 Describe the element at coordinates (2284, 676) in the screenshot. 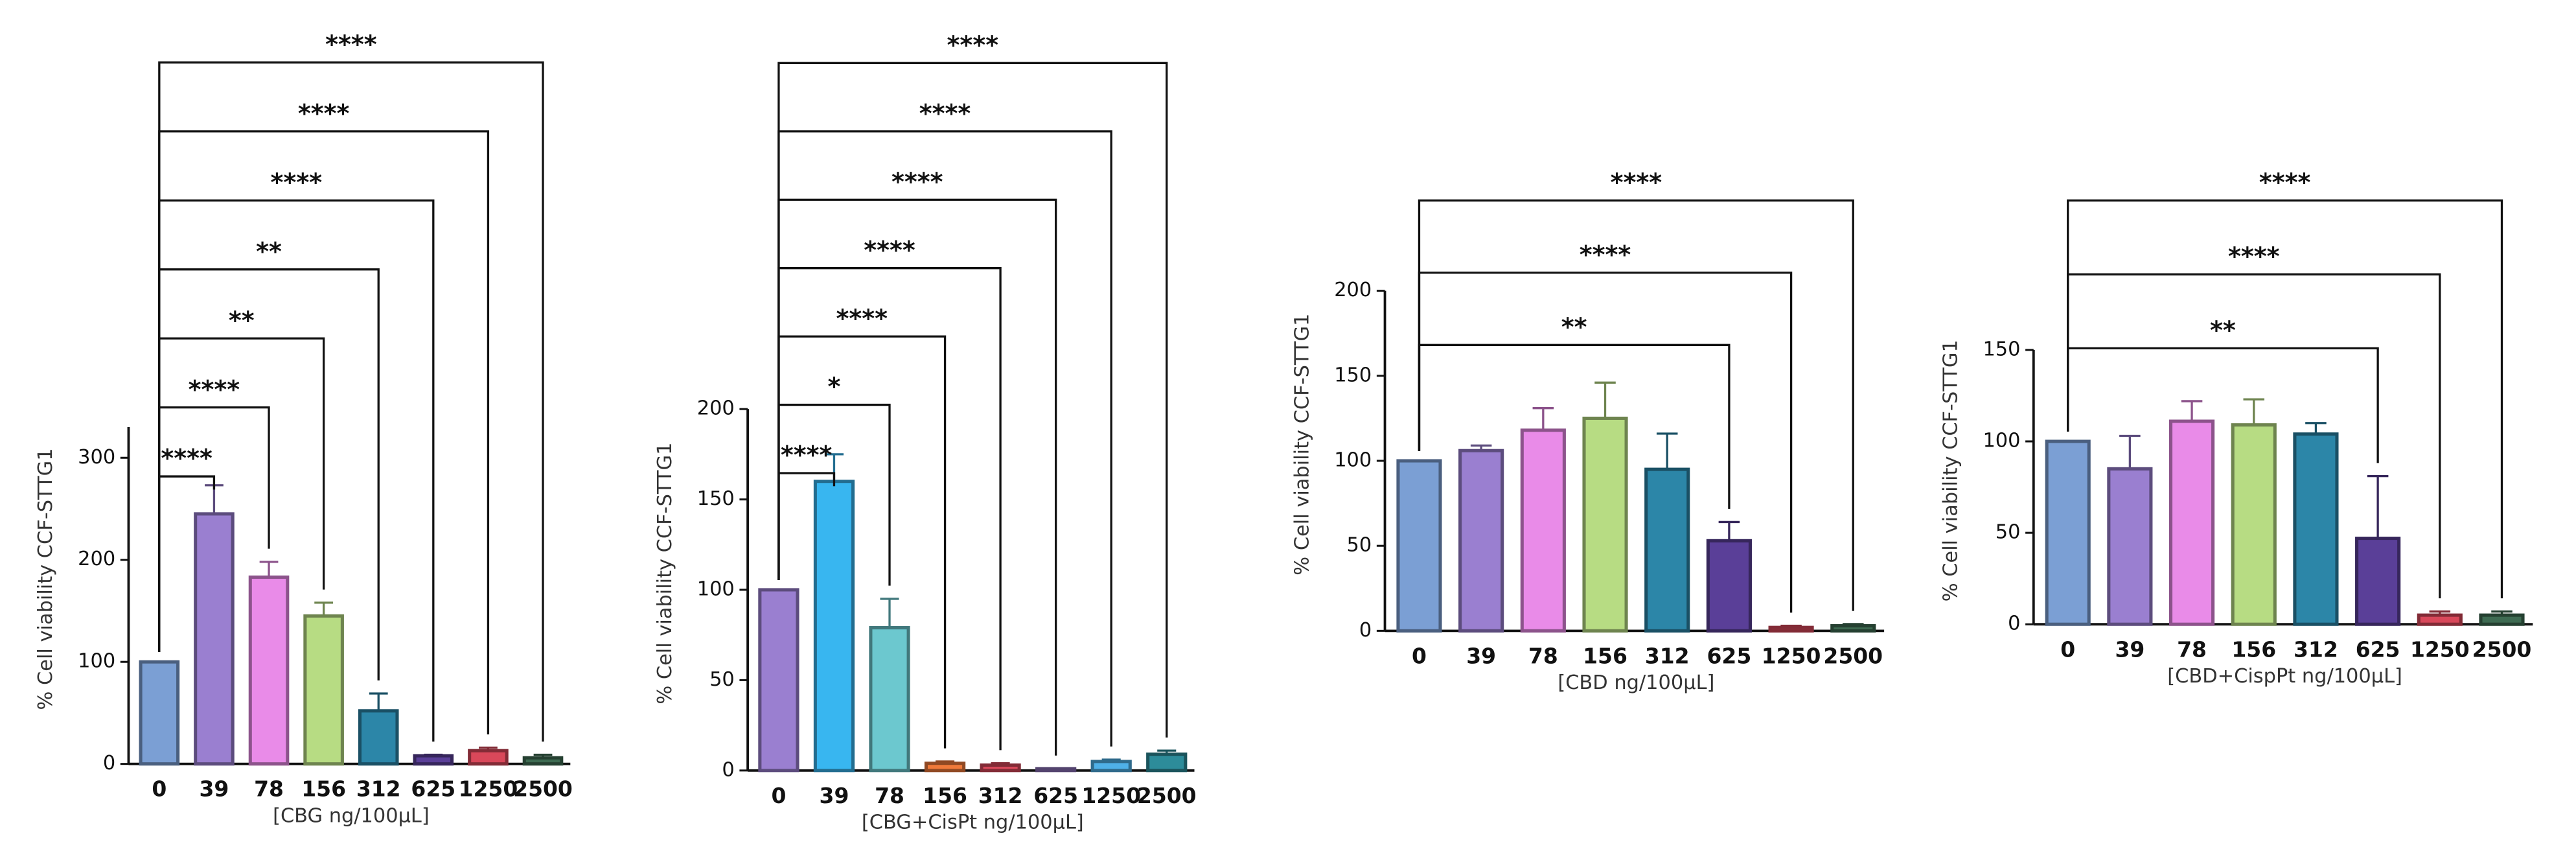

I see `x-axis-label: [CBD+CispPt ng/100μL]` at that location.